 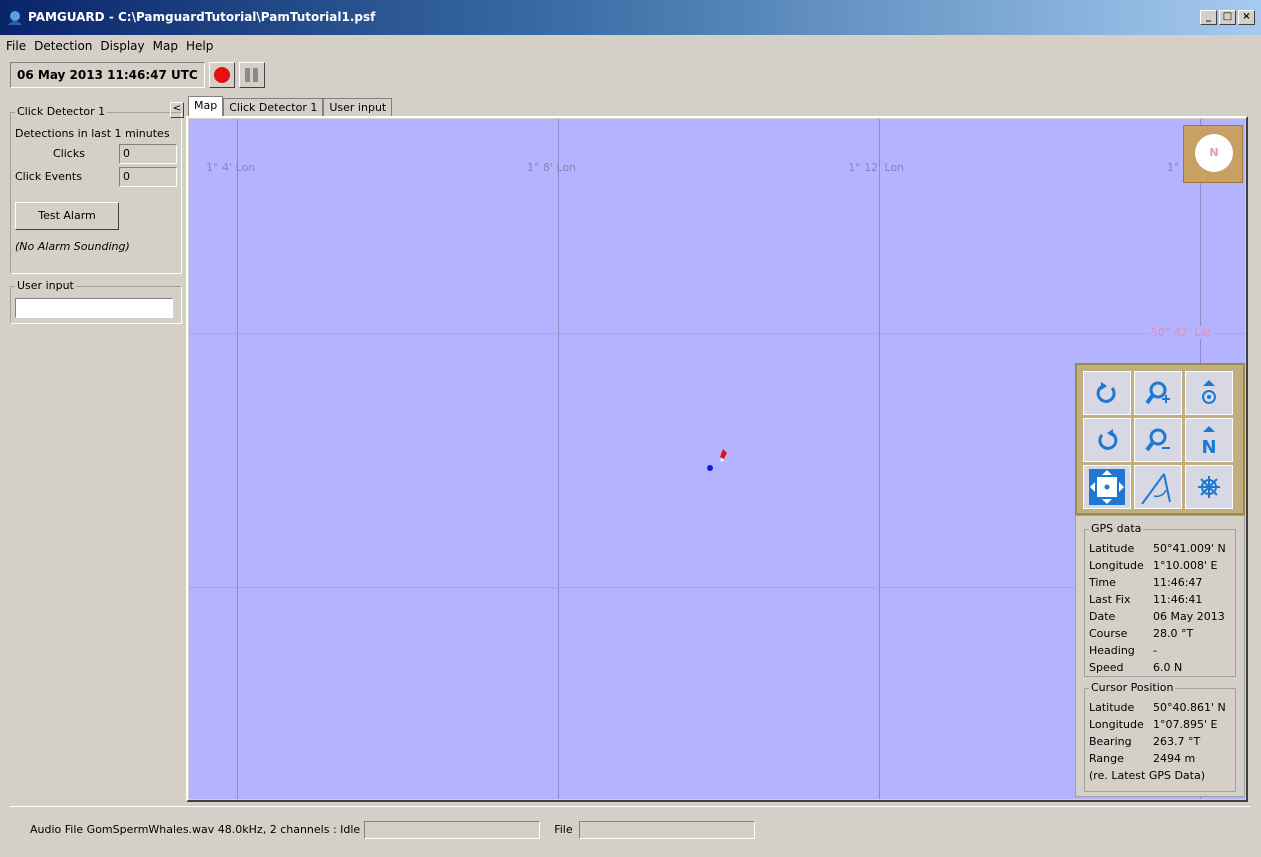 I want to click on cursor-note: (re. Latest GPS Data), so click(x=1147, y=775).